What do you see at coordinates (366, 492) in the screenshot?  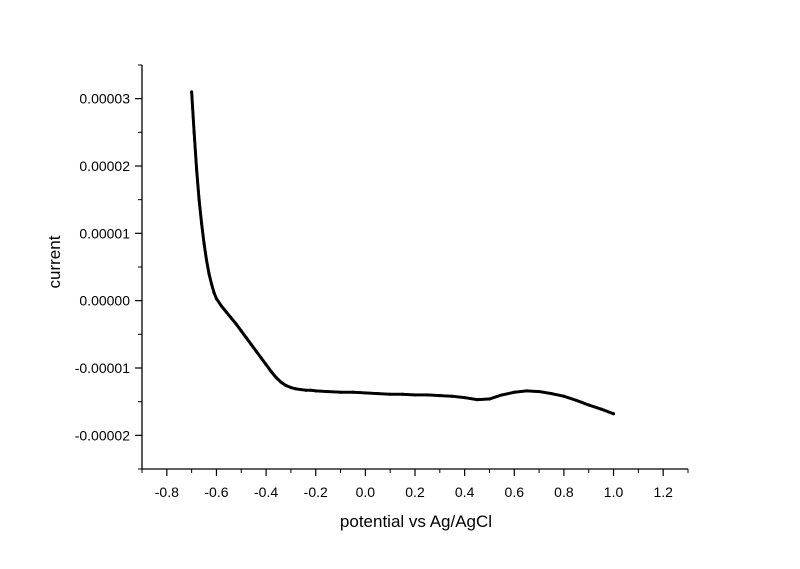 I see `x-tick-label: 0.0` at bounding box center [366, 492].